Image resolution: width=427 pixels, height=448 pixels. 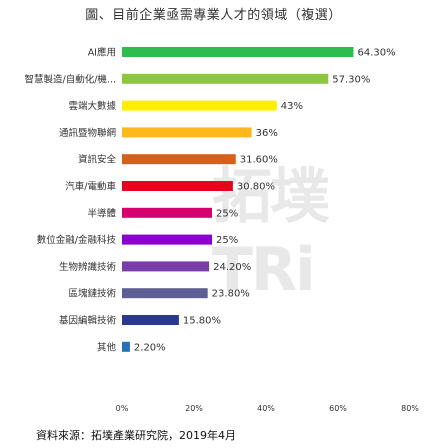 What do you see at coordinates (351, 79) in the screenshot?
I see `data-label: 57.30%` at bounding box center [351, 79].